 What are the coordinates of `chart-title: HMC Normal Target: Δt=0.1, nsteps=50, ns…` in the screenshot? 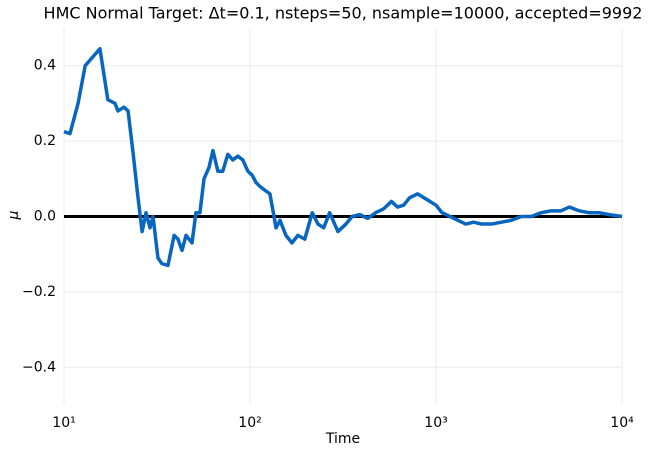 It's located at (343, 13).